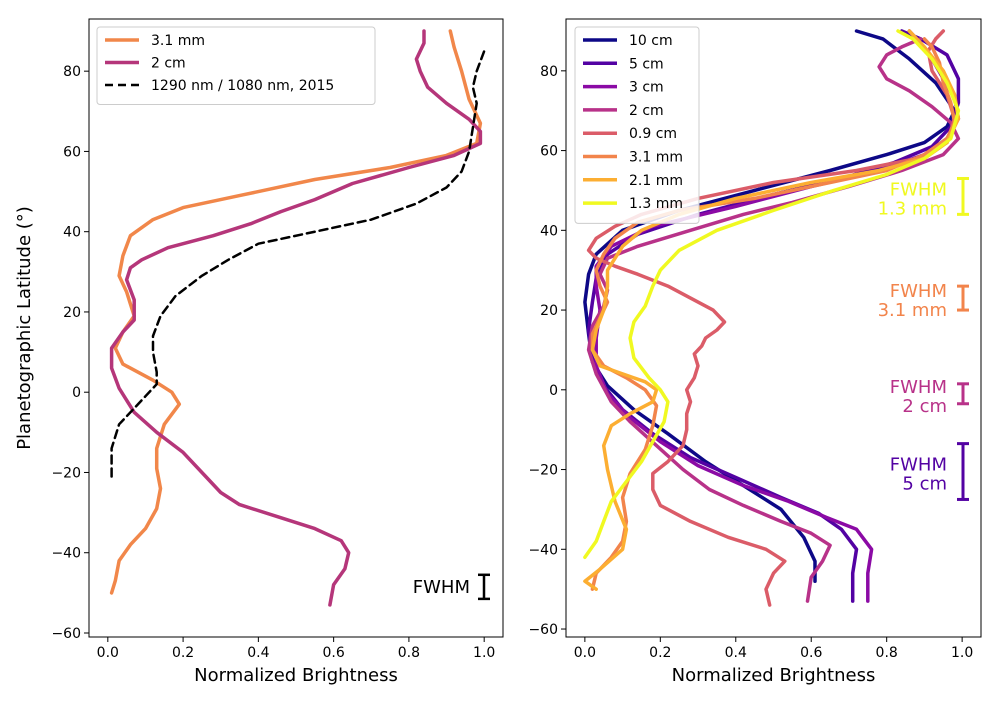 Image resolution: width=1000 pixels, height=704 pixels. I want to click on legend-label: 10 cm, so click(651, 41).